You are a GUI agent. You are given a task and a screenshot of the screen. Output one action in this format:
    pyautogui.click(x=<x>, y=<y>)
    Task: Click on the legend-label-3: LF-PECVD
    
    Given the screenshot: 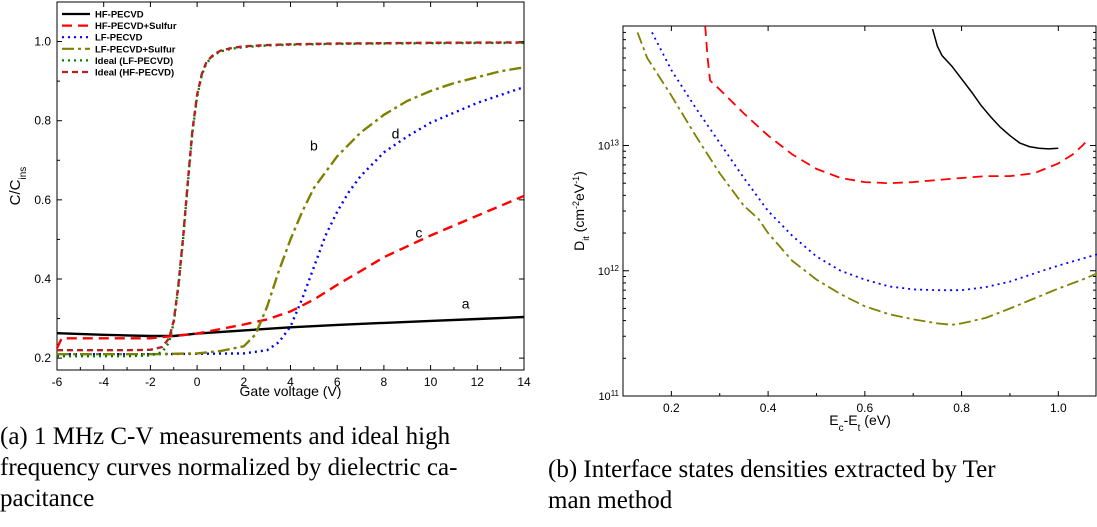 What is the action you would take?
    pyautogui.click(x=119, y=38)
    